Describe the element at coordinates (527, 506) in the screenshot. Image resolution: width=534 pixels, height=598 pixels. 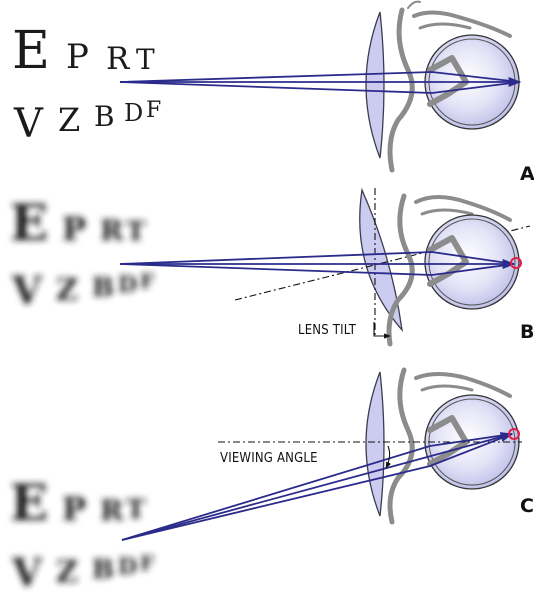
I see `panel-label-c: C` at that location.